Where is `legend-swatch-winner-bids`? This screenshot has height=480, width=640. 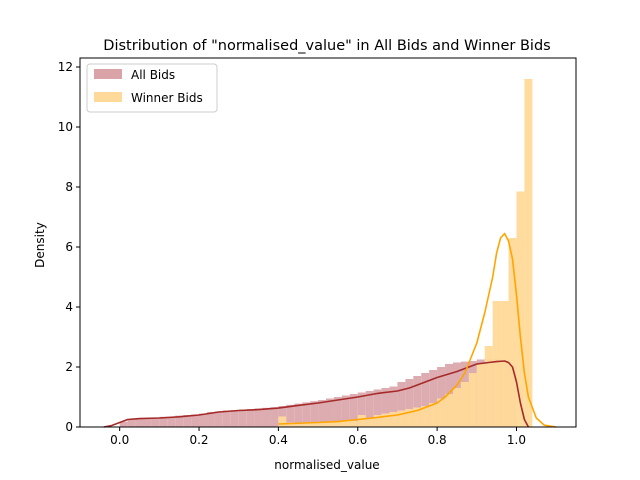
legend-swatch-winner-bids is located at coordinates (108, 97).